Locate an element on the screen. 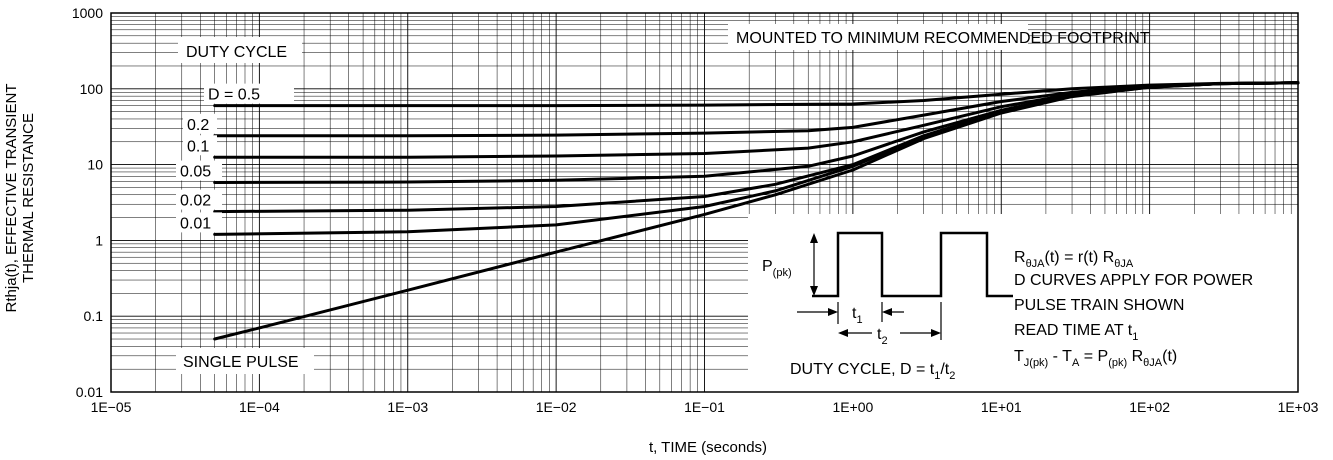 The height and width of the screenshot is (460, 1333). duty-cycle-label-bg is located at coordinates (240, 50).